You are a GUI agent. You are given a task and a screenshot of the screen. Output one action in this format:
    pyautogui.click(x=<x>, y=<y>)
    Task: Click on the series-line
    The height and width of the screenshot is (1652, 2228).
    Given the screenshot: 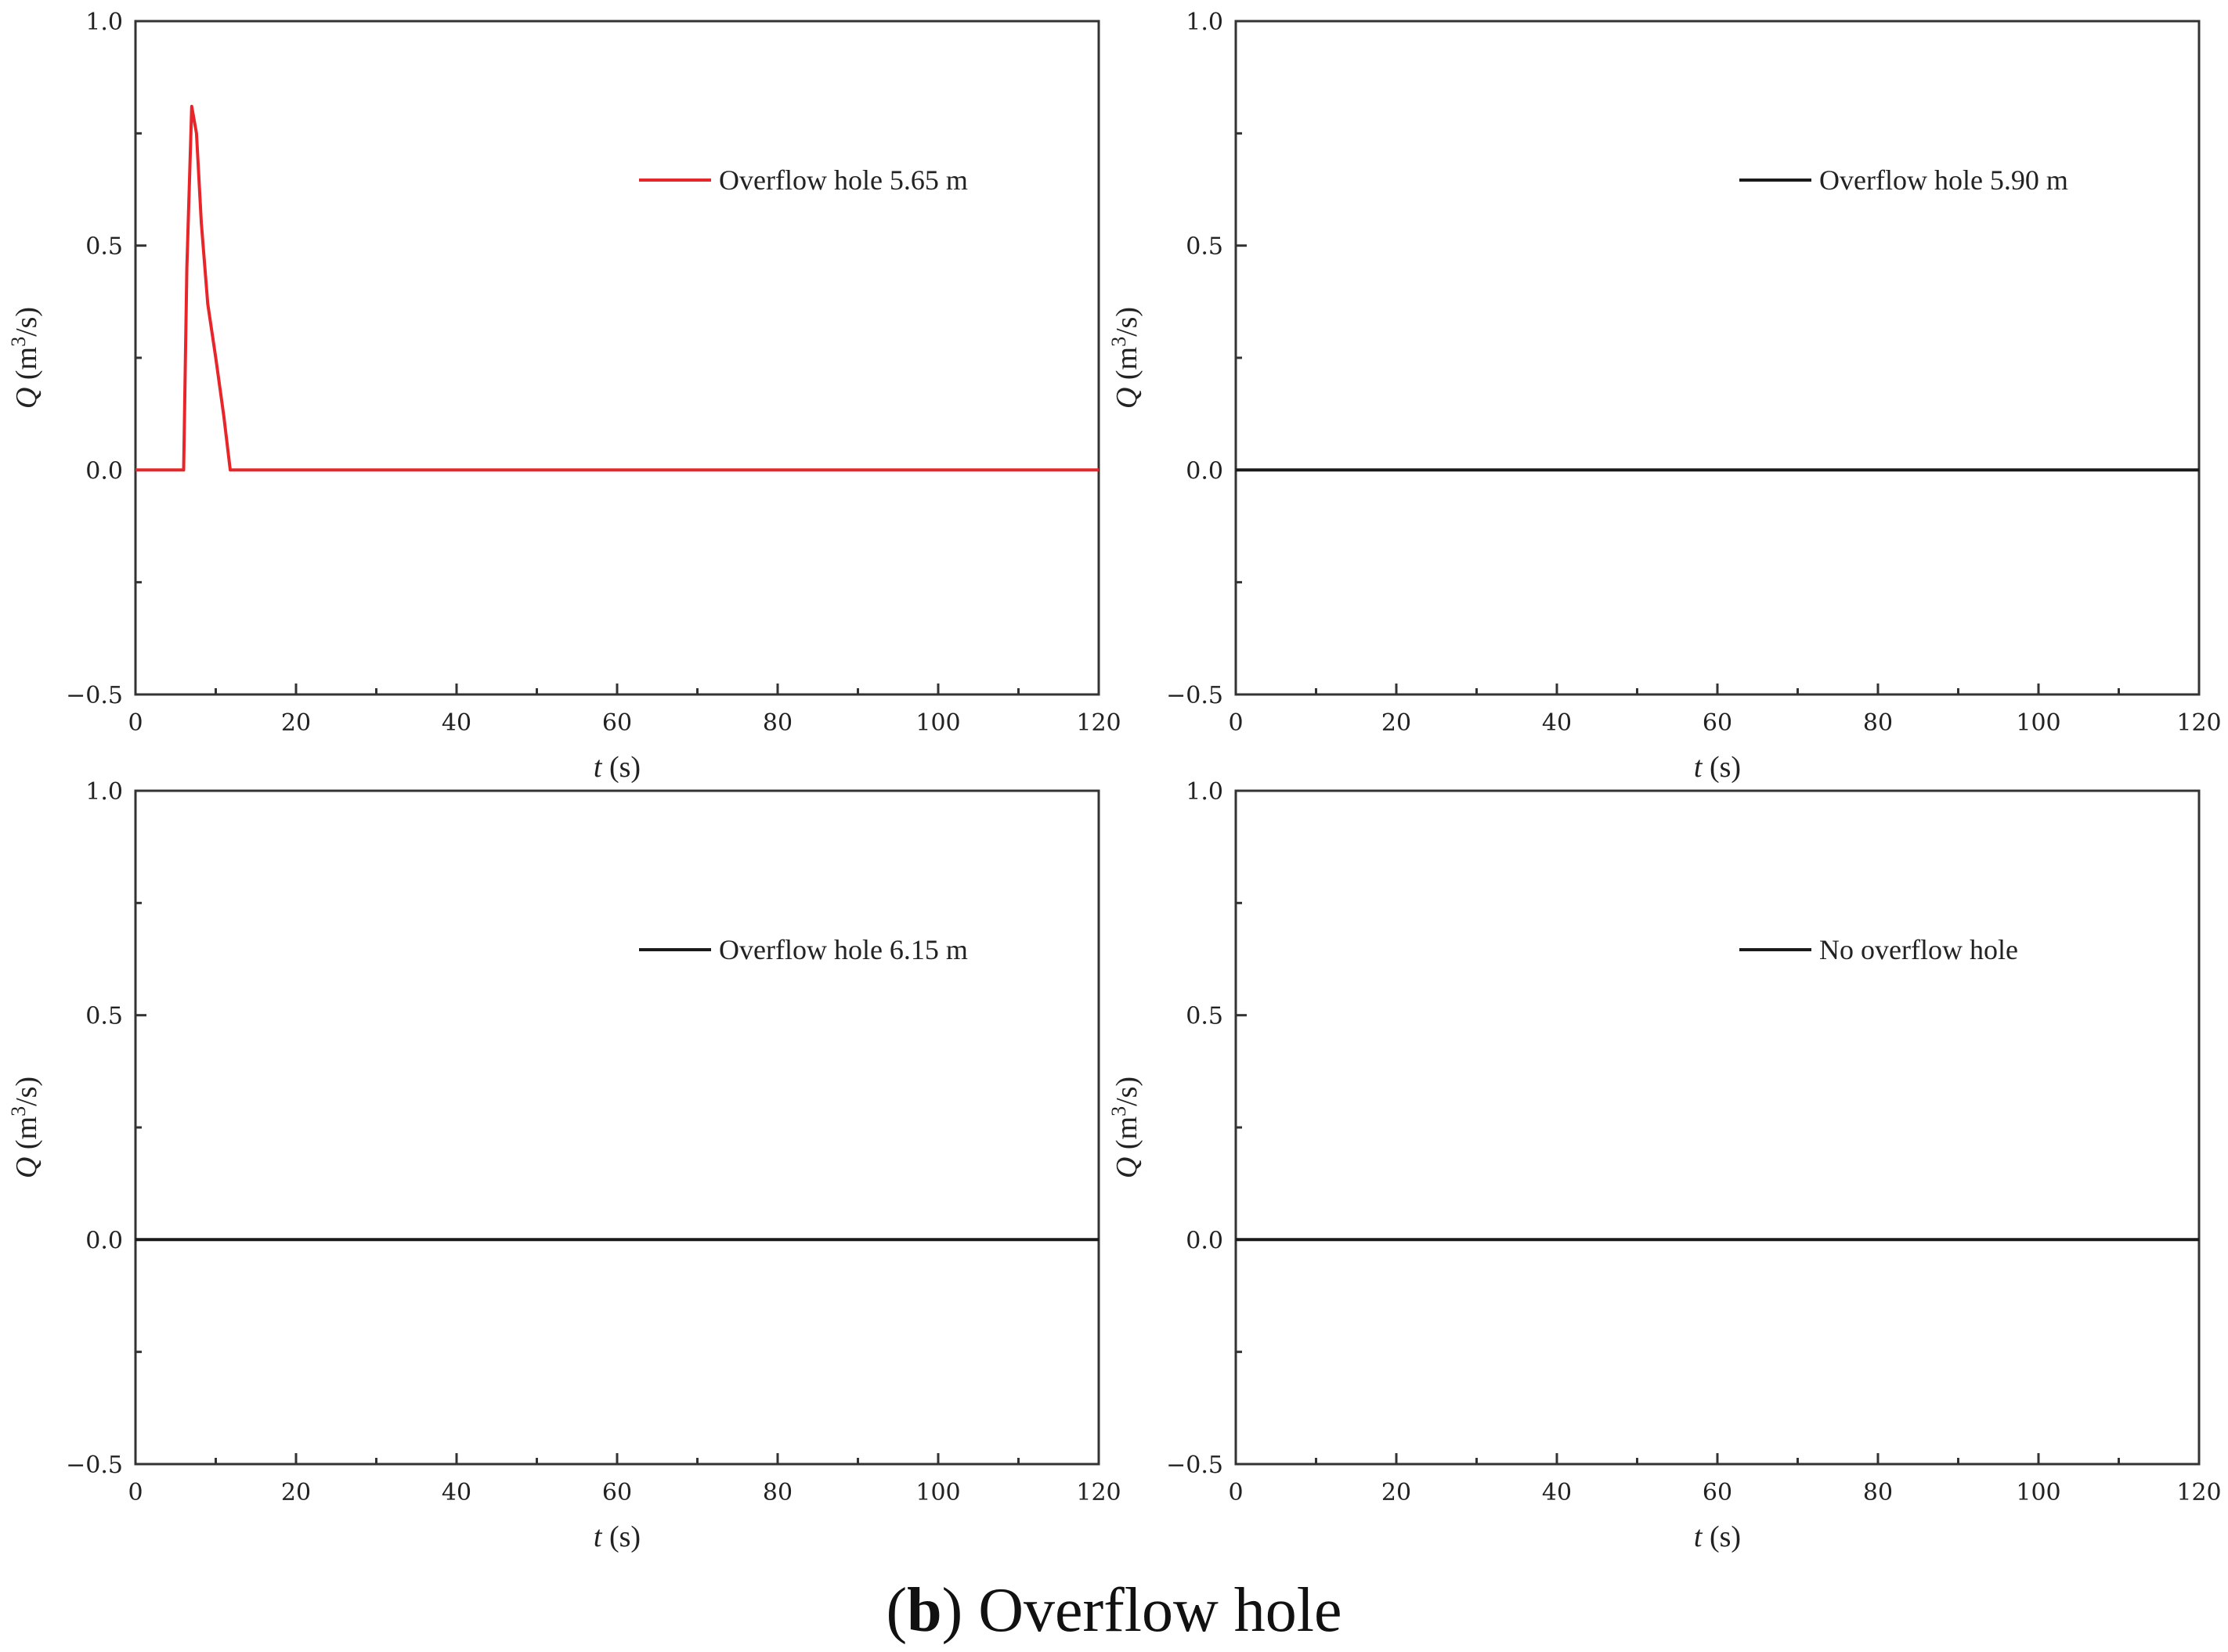 What is the action you would take?
    pyautogui.click(x=617, y=288)
    